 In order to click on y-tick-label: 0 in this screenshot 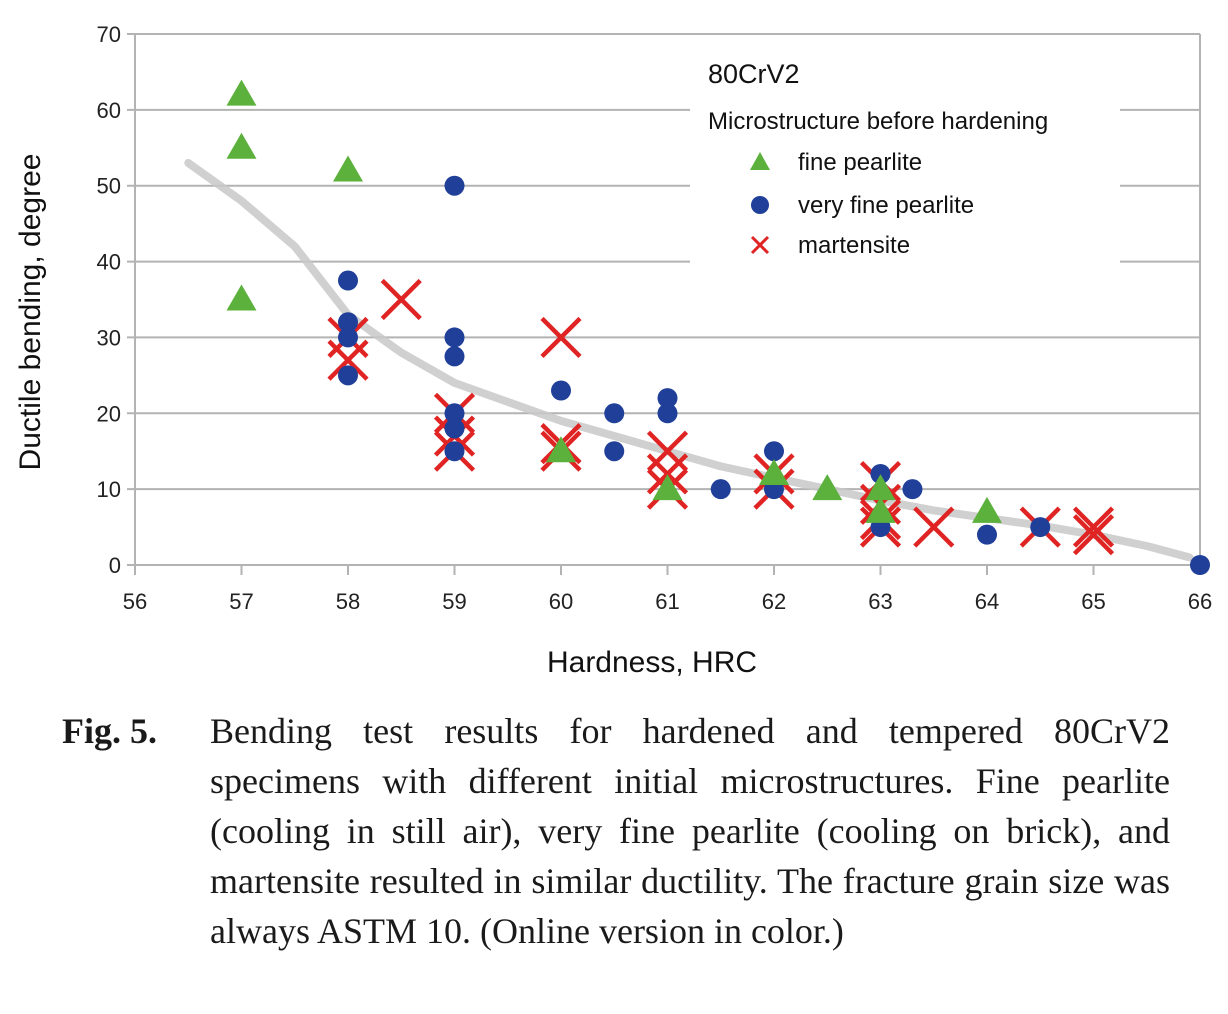, I will do `click(115, 565)`.